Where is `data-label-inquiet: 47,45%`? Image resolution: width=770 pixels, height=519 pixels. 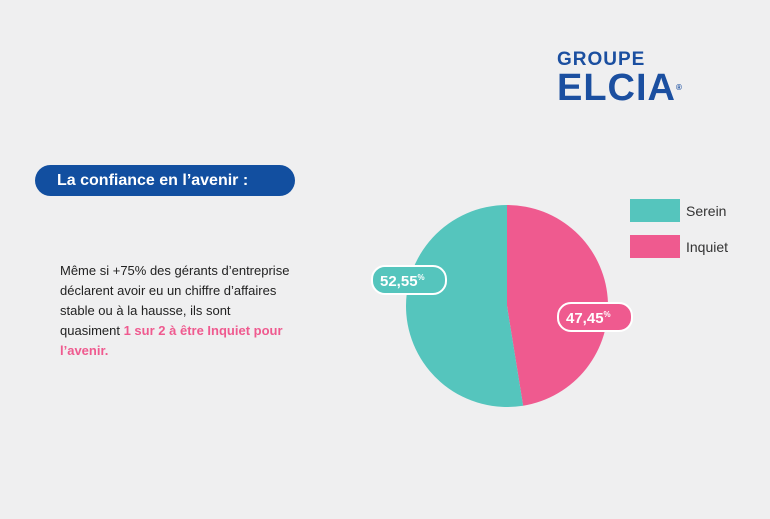
data-label-inquiet: 47,45% is located at coordinates (595, 317).